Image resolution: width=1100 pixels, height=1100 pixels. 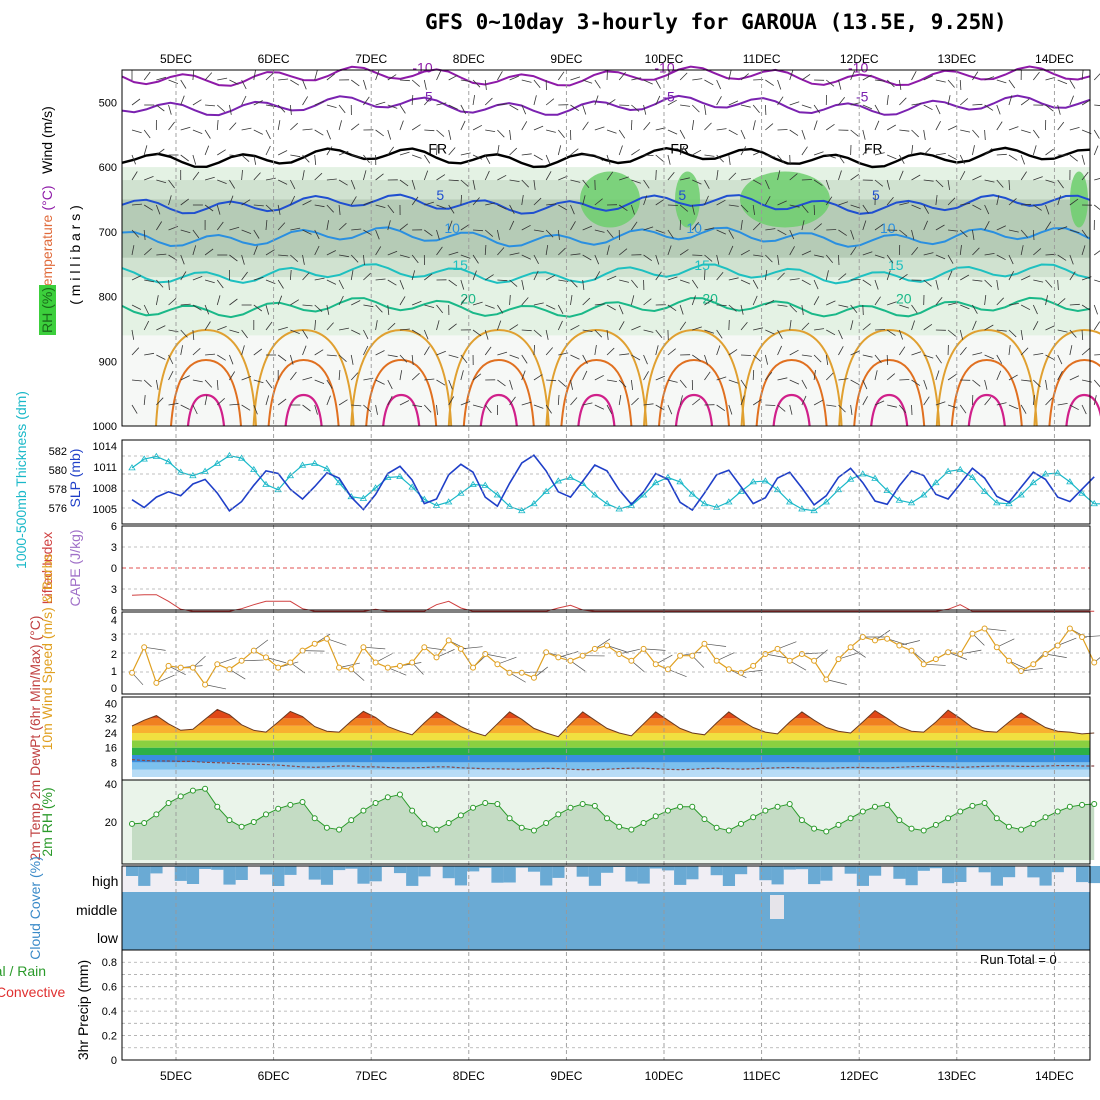 What do you see at coordinates (114, 621) in the screenshot?
I see `wind-tick: 4` at bounding box center [114, 621].